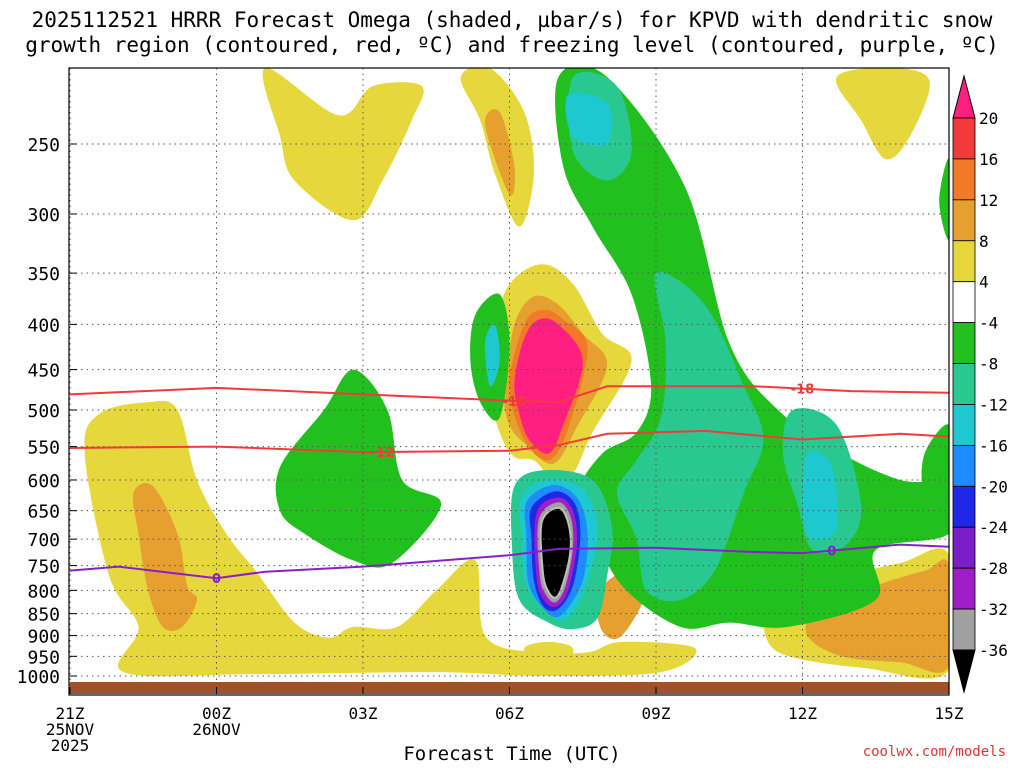 Image resolution: width=1024 pixels, height=768 pixels. What do you see at coordinates (216, 713) in the screenshot?
I see `x-tick-label-00Z: 00Z` at bounding box center [216, 713].